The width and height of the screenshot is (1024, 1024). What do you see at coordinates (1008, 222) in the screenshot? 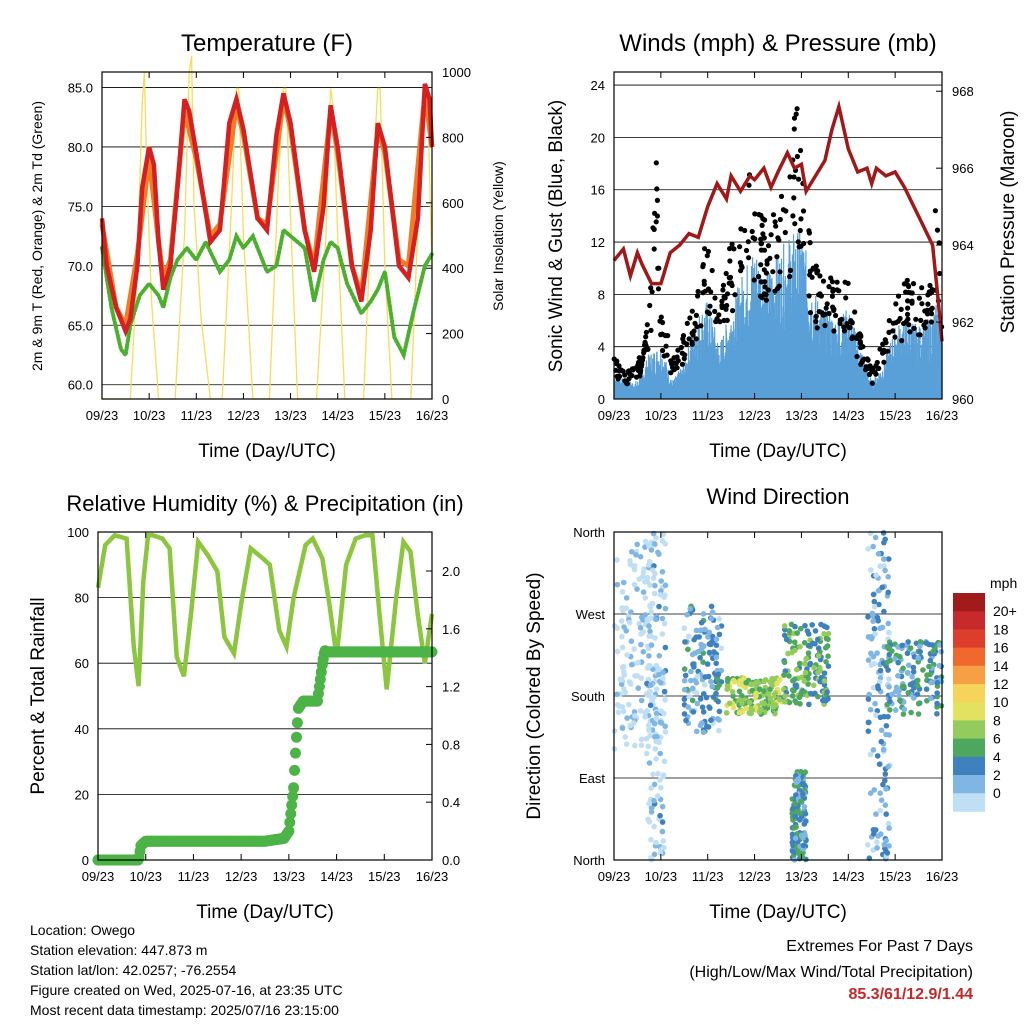
I see `winds-y-right-label: Station Pressure (Maroon)` at bounding box center [1008, 222].